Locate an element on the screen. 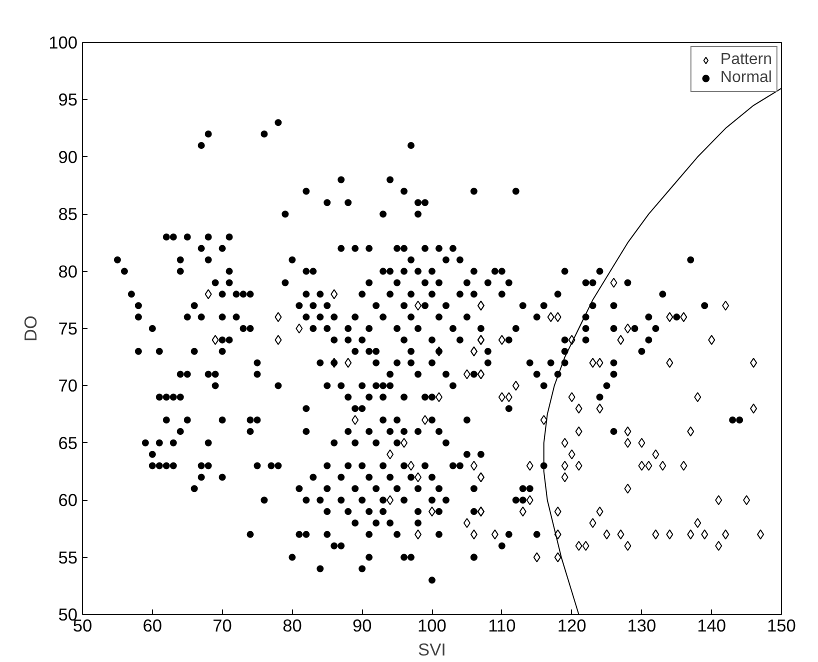  y-tick-label: 85 is located at coordinates (68, 214).